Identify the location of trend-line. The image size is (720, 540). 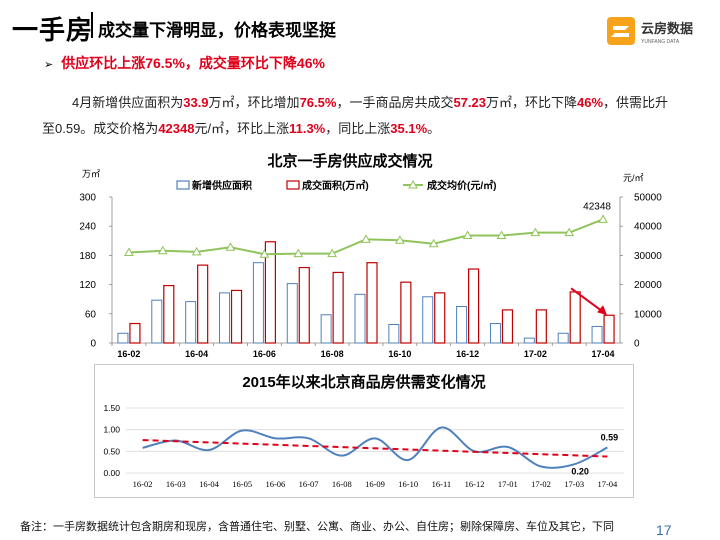
(375, 448).